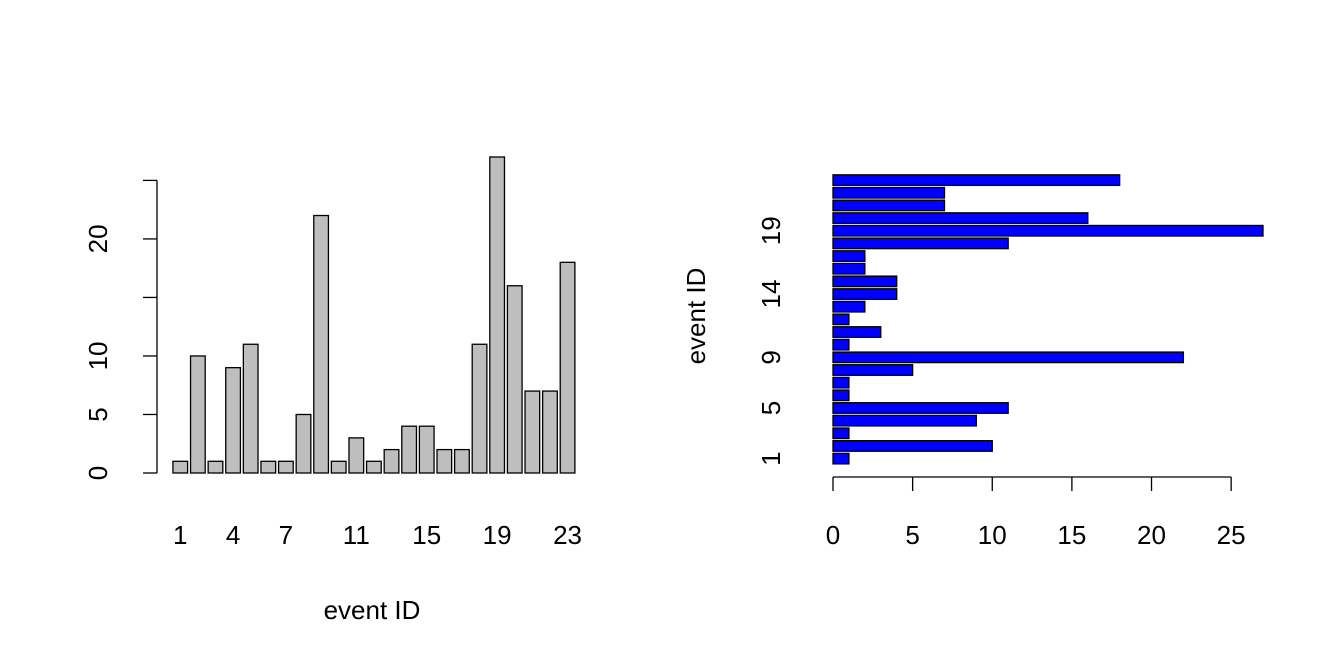  Describe the element at coordinates (98, 238) in the screenshot. I see `y-tick-label: 20` at that location.